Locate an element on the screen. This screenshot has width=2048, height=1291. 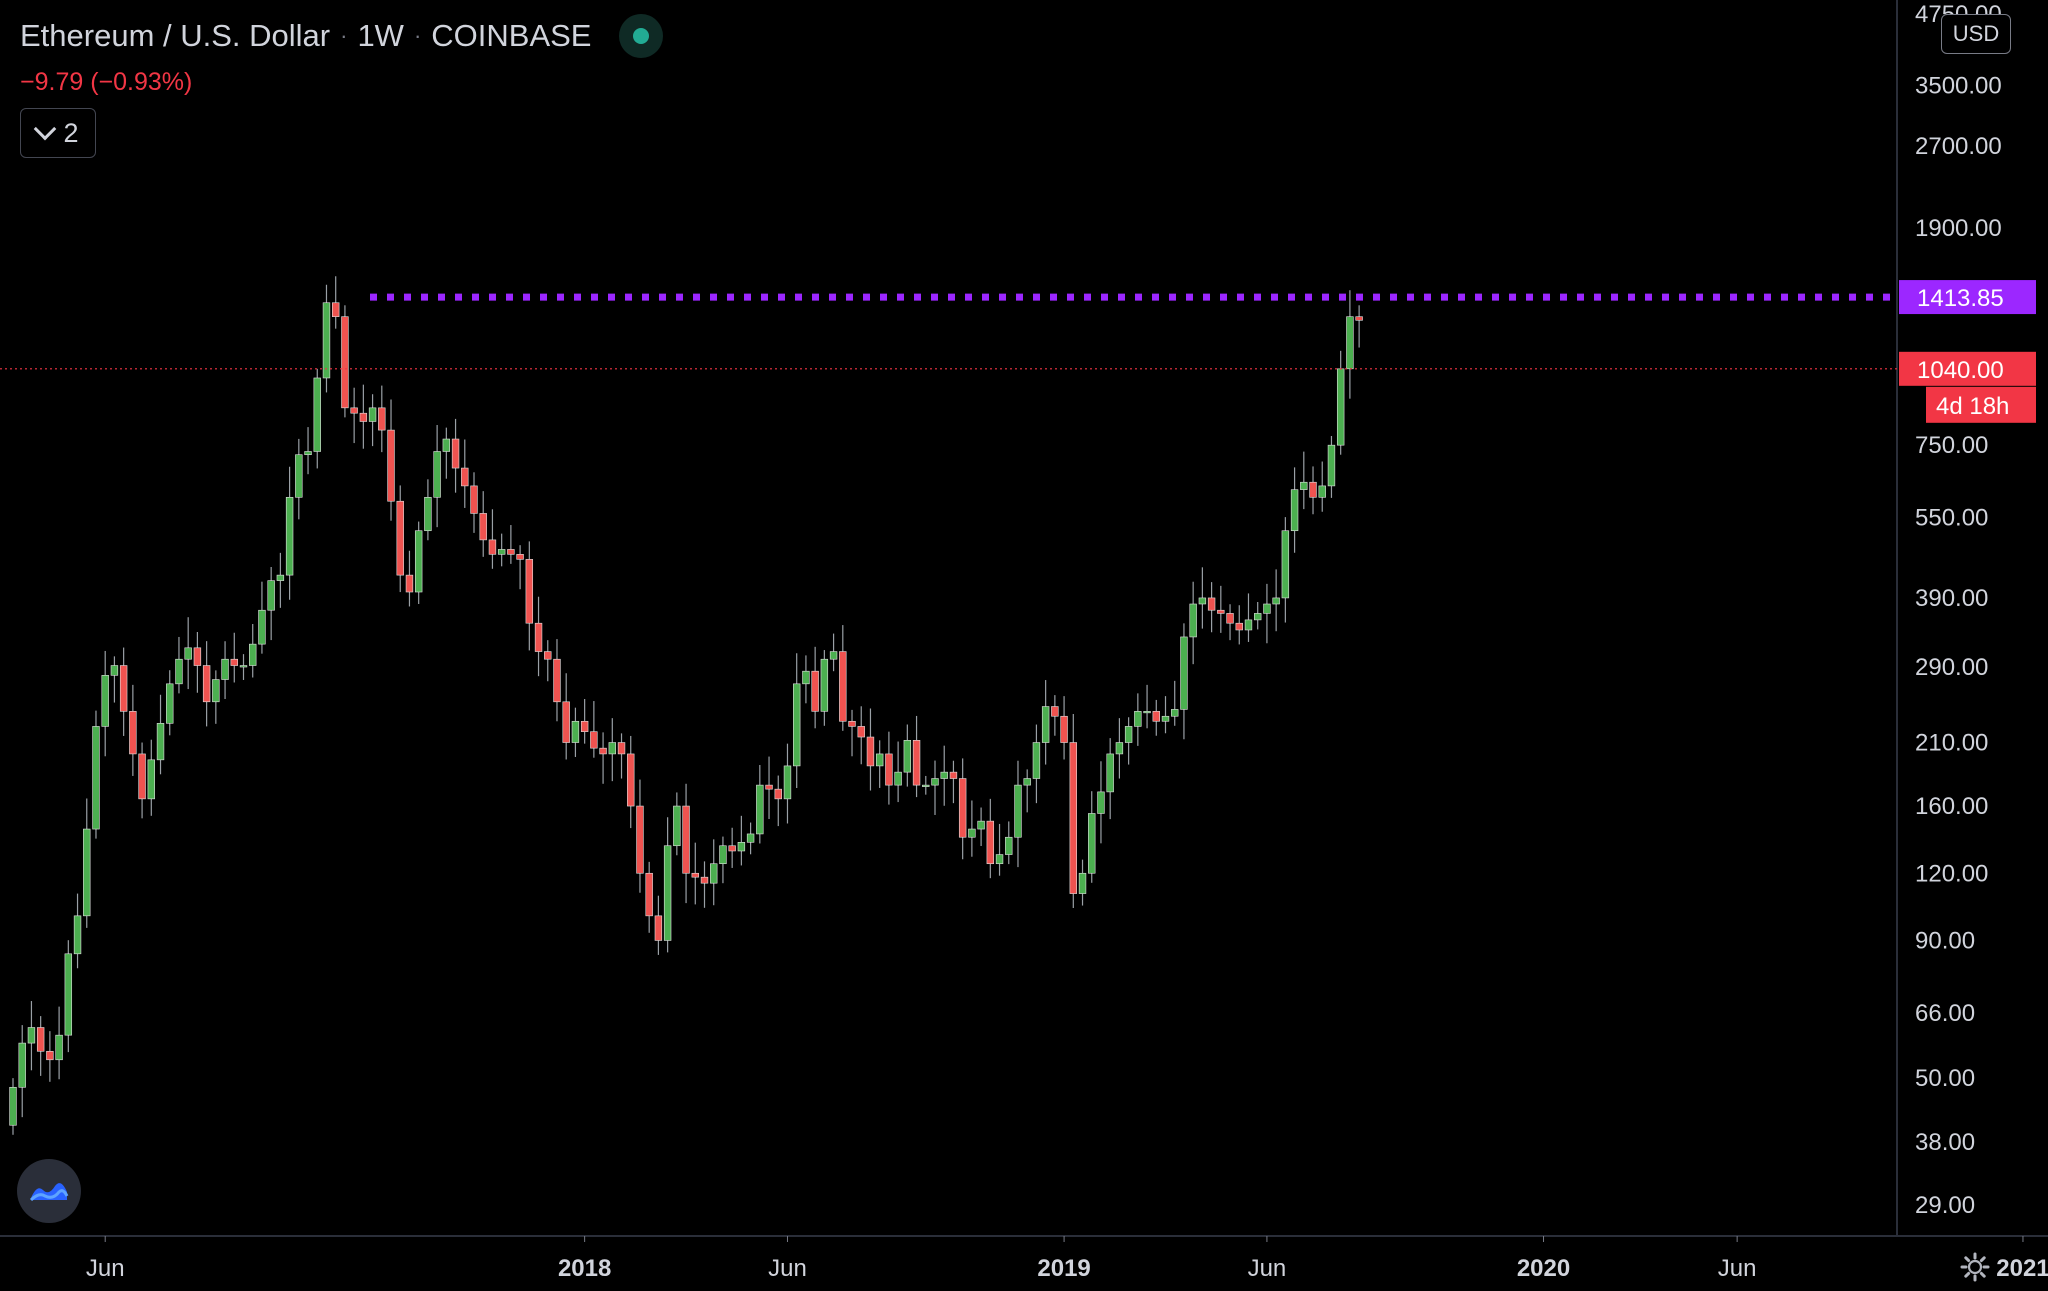
symbol-row: Ethereum / U.S. Dollar · 1W · COINBASE is located at coordinates (342, 36).